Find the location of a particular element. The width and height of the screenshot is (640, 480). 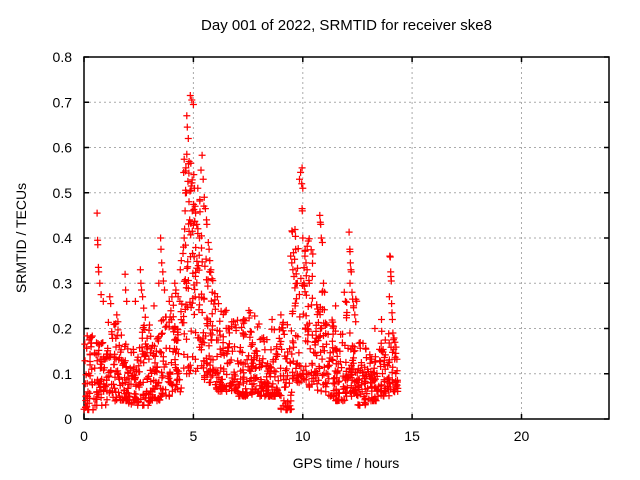

x-axis-label: GPS time / hours is located at coordinates (346, 463).